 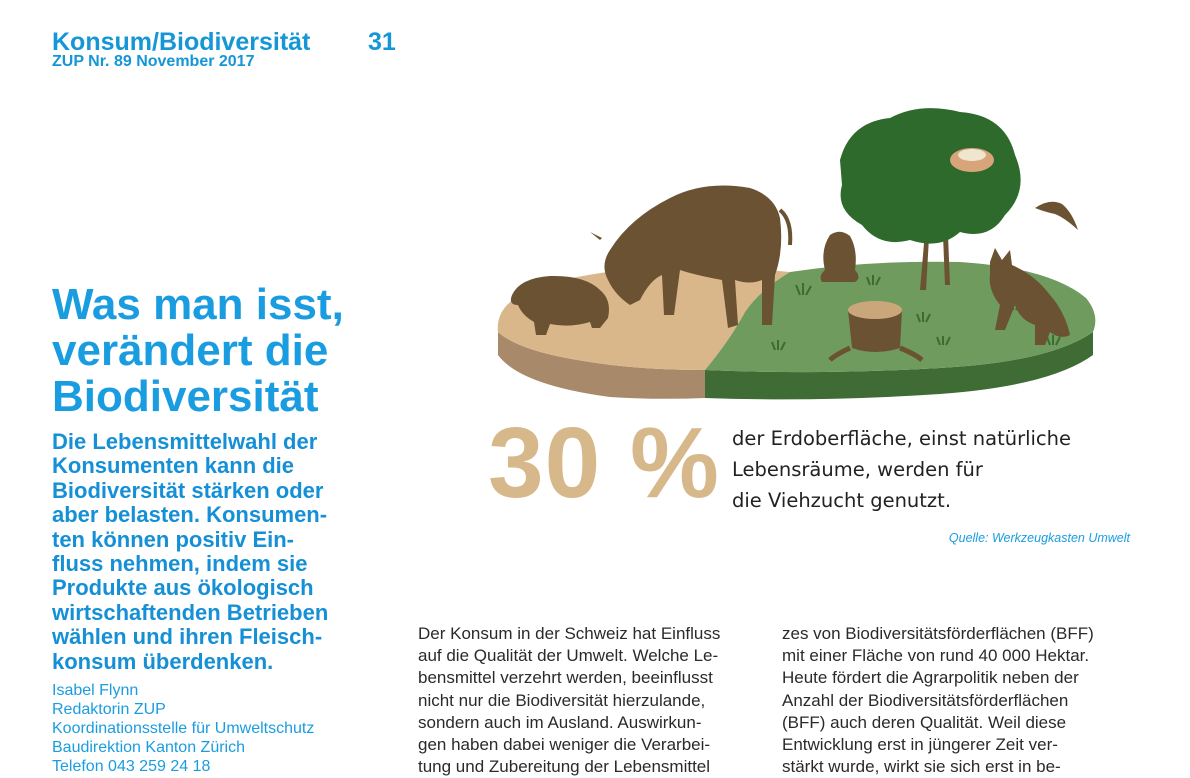 What do you see at coordinates (902, 438) in the screenshot?
I see `statistic-line: der Erdoberfläche, einst natürliche` at bounding box center [902, 438].